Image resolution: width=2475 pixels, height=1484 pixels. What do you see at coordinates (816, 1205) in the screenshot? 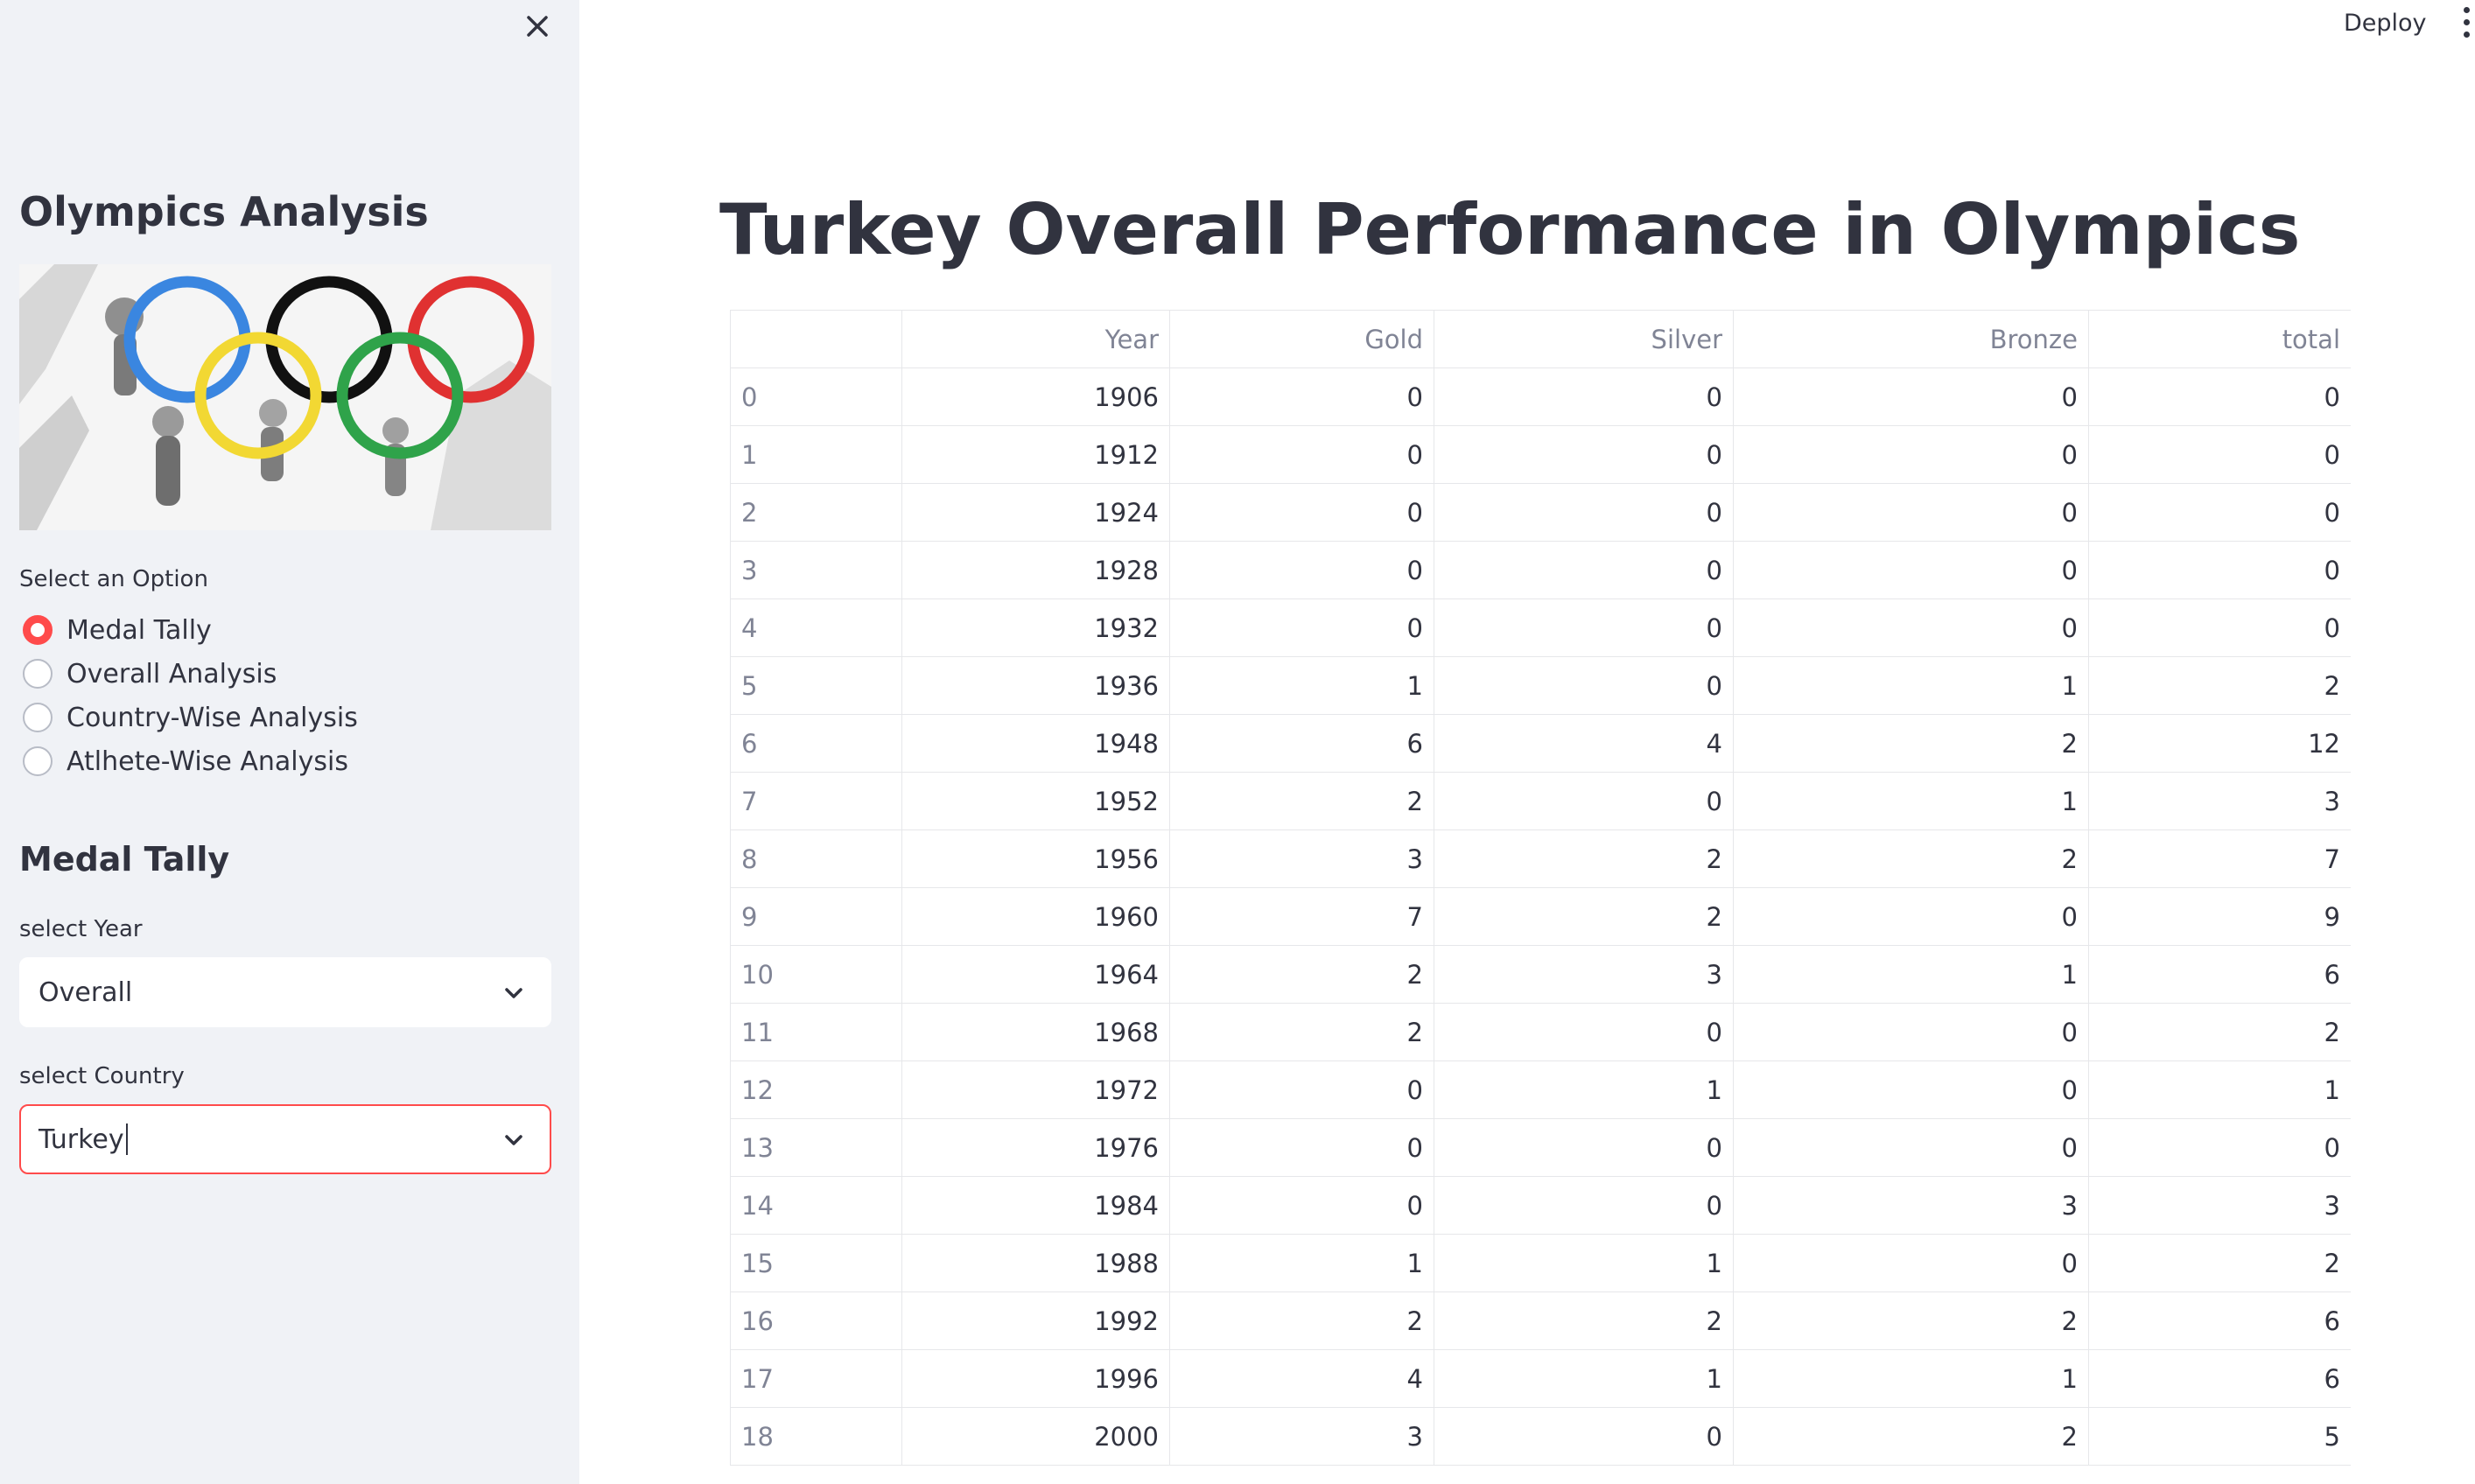
I see `cell-index: 14` at bounding box center [816, 1205].